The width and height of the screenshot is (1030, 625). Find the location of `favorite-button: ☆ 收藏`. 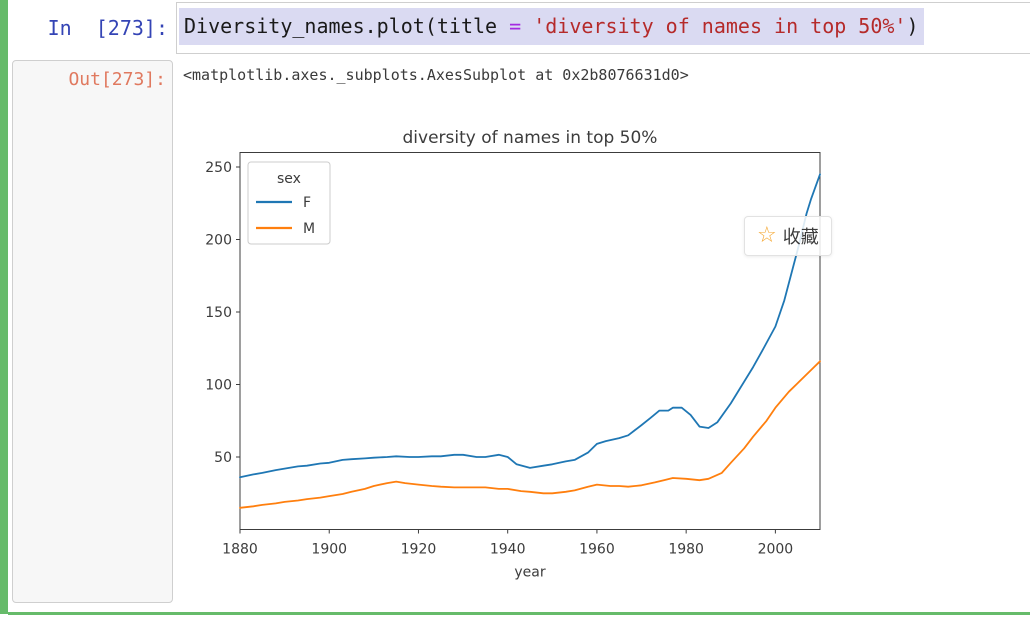

favorite-button: ☆ 收藏 is located at coordinates (788, 236).